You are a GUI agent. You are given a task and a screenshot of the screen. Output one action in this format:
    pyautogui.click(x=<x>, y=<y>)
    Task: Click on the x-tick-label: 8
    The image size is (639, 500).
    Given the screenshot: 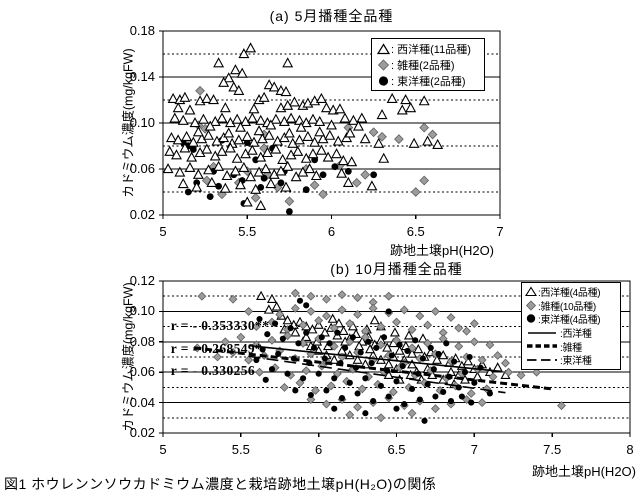 What is the action you would take?
    pyautogui.click(x=630, y=449)
    